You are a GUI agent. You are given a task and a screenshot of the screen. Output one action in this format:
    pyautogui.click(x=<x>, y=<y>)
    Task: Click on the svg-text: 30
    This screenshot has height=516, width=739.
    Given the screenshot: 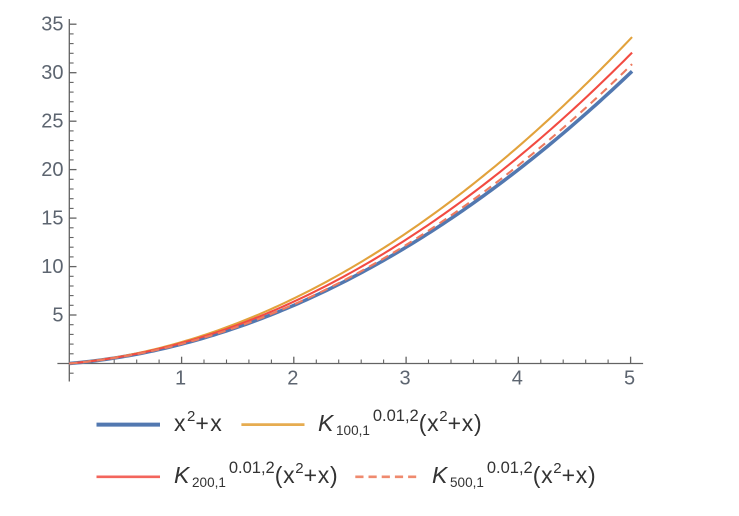 What is the action you would take?
    pyautogui.click(x=52, y=73)
    